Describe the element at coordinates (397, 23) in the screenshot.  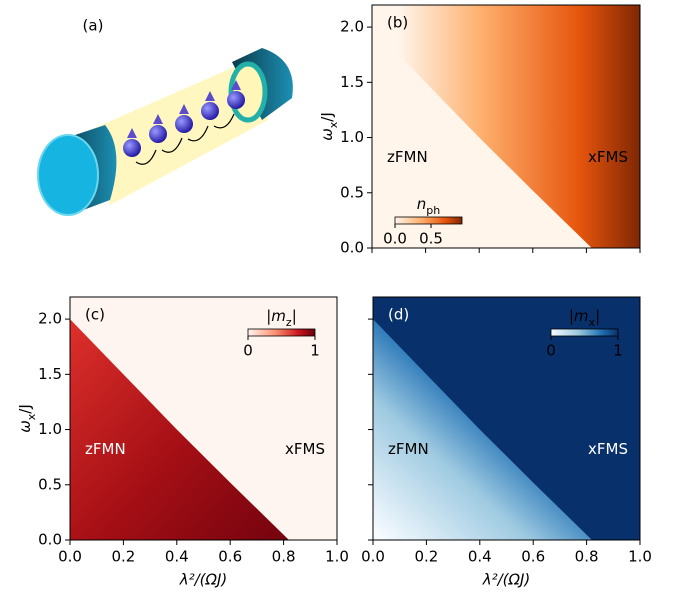
I see `panel-label: (b)` at that location.